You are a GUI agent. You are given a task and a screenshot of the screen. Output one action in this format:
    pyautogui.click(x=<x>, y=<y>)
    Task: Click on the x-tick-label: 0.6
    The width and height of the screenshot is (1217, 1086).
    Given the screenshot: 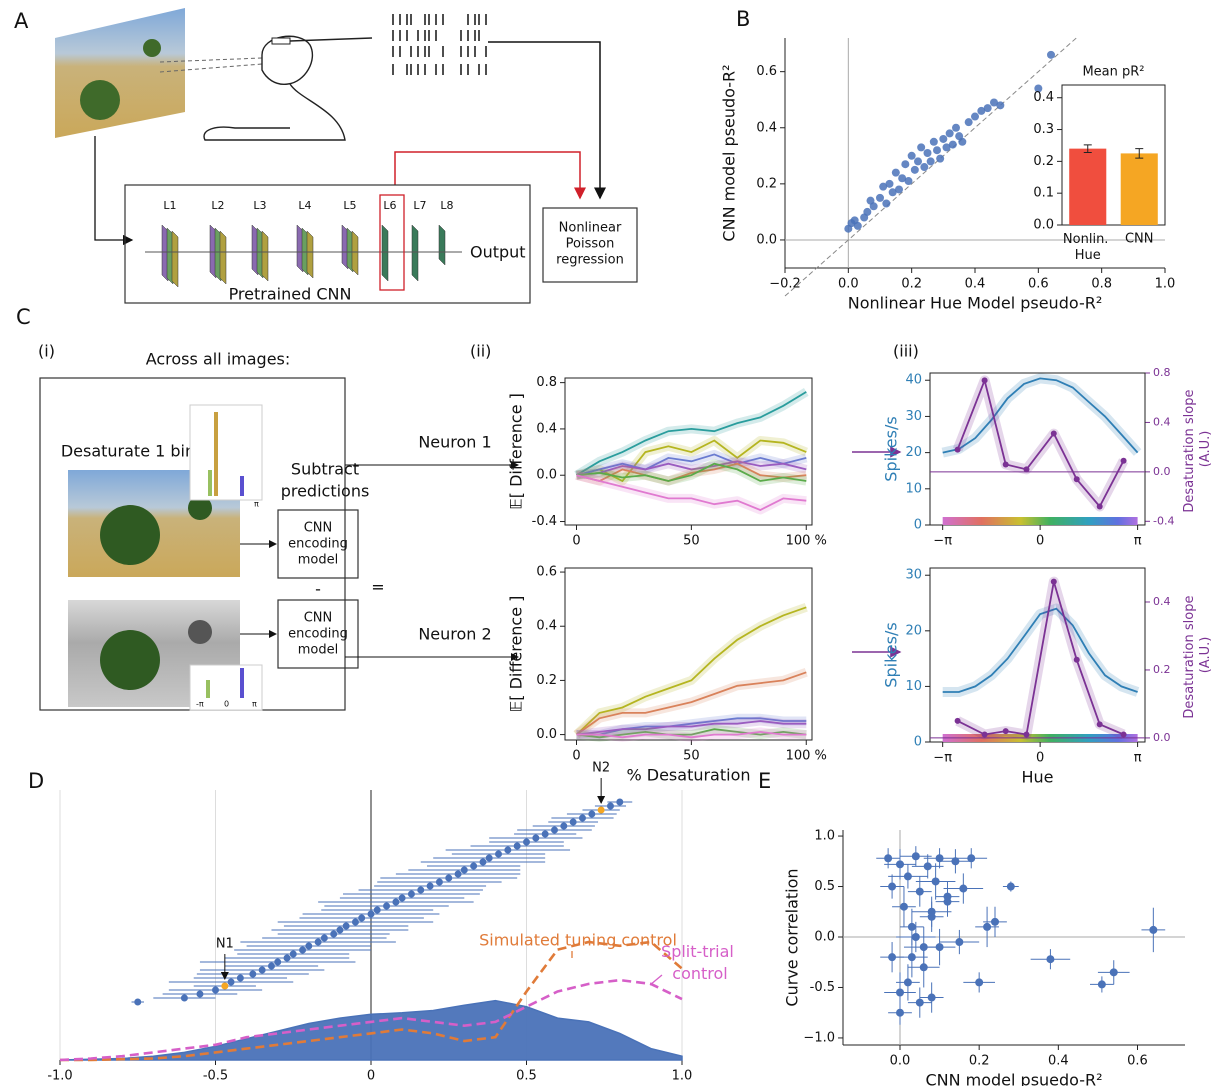 What is the action you would take?
    pyautogui.click(x=1038, y=284)
    